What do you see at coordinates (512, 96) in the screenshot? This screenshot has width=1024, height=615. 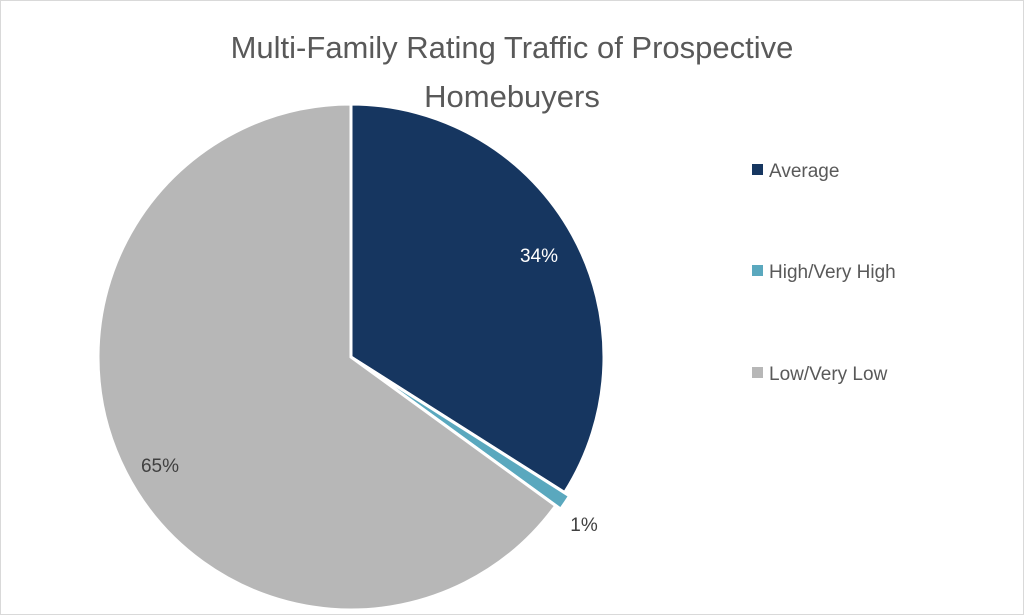 I see `chart-title-line-2: Homebuyers` at bounding box center [512, 96].